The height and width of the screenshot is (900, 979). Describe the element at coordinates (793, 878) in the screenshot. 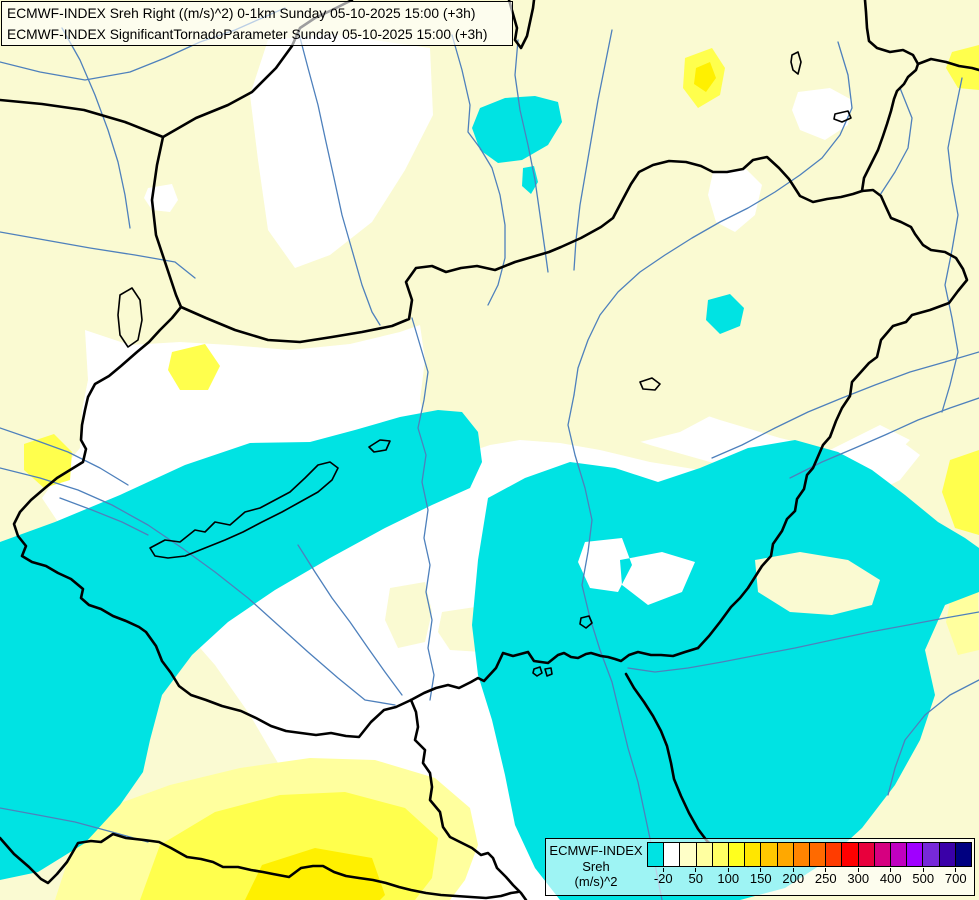

I see `legend-tick-label: 200` at that location.